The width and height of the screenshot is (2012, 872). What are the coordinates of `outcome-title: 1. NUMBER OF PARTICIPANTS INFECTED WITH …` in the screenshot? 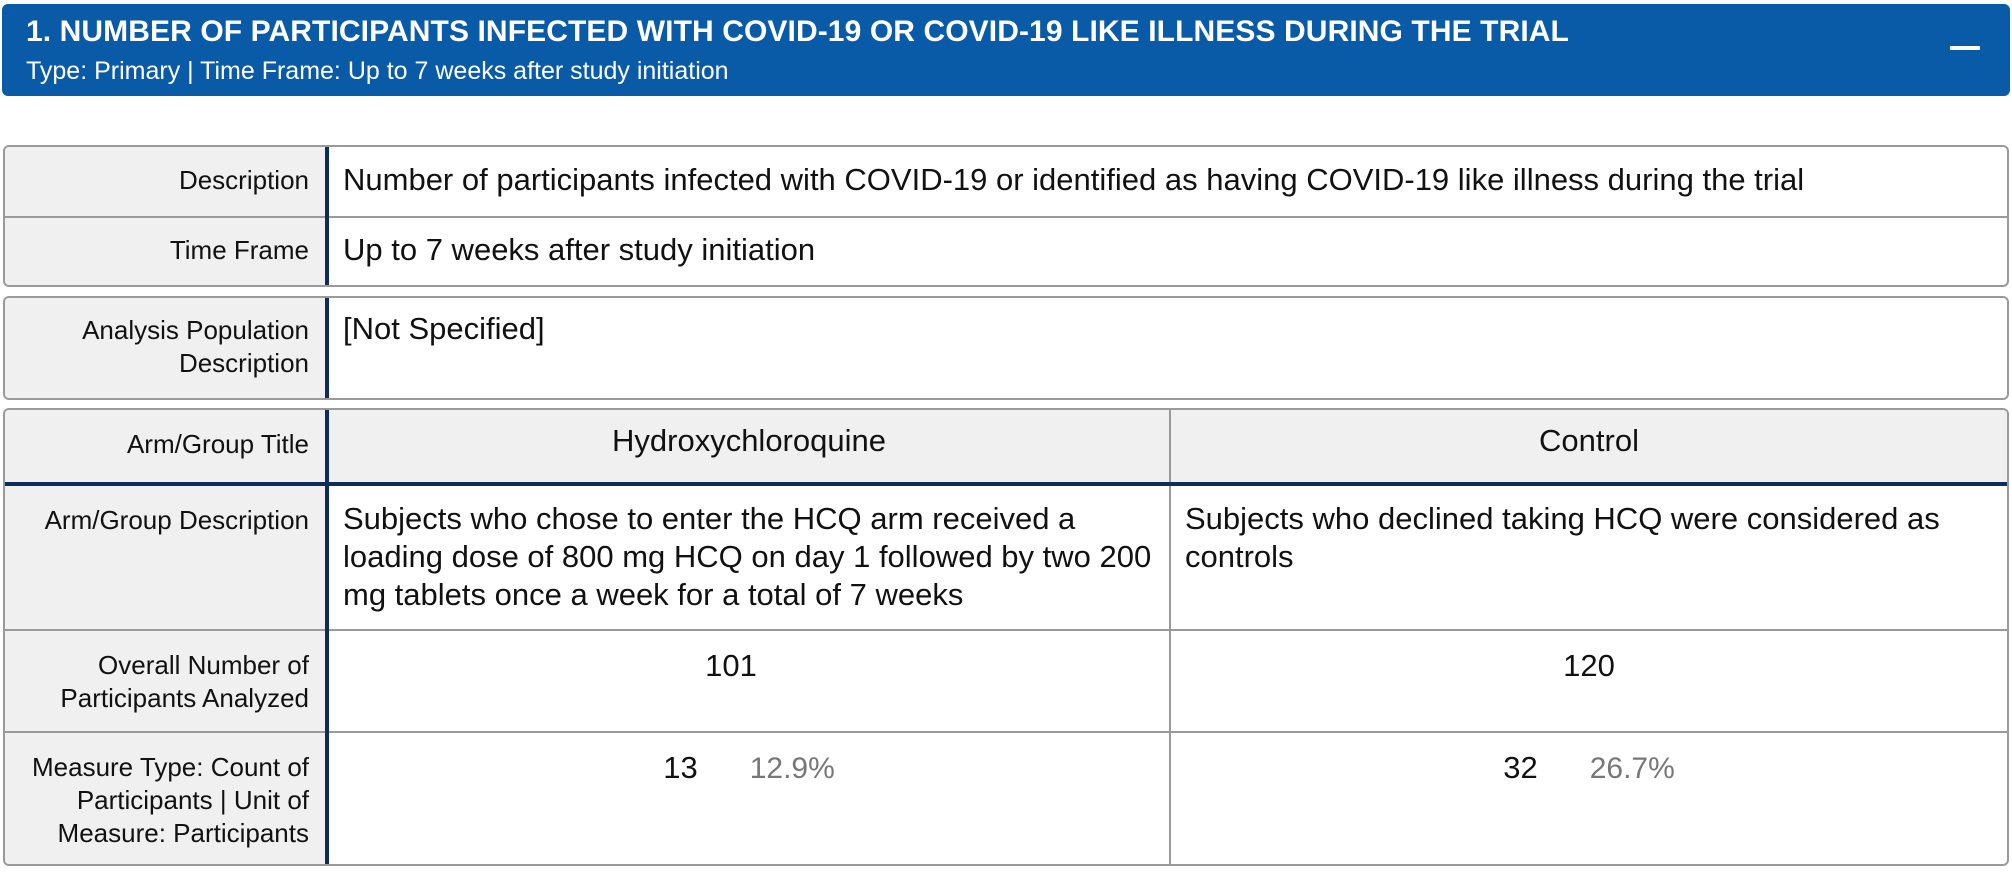 It's located at (797, 31).